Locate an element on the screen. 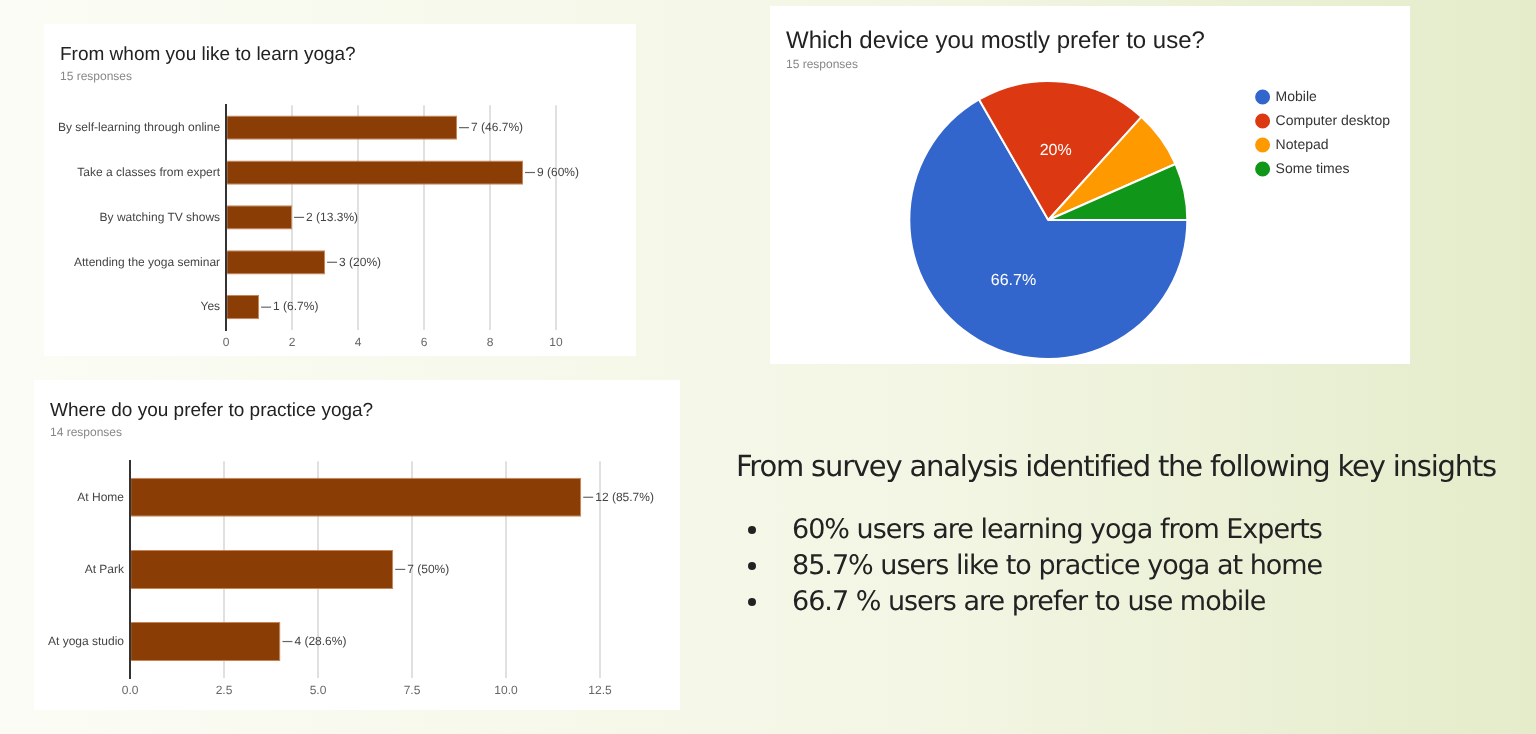 The height and width of the screenshot is (734, 1536). text: 66.7 % users are prefer to use mobile is located at coordinates (1029, 602).